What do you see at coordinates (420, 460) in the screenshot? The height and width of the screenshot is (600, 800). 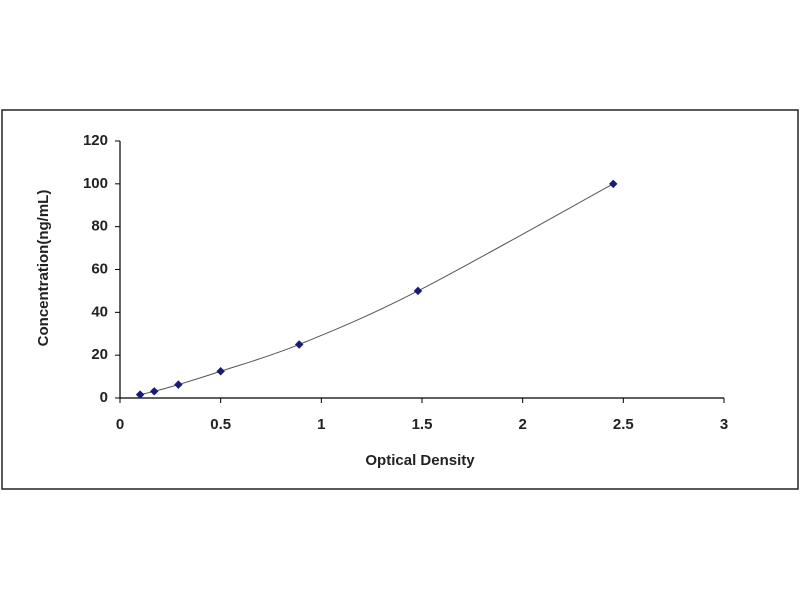 I see `x-axis-label: Optical Density` at bounding box center [420, 460].